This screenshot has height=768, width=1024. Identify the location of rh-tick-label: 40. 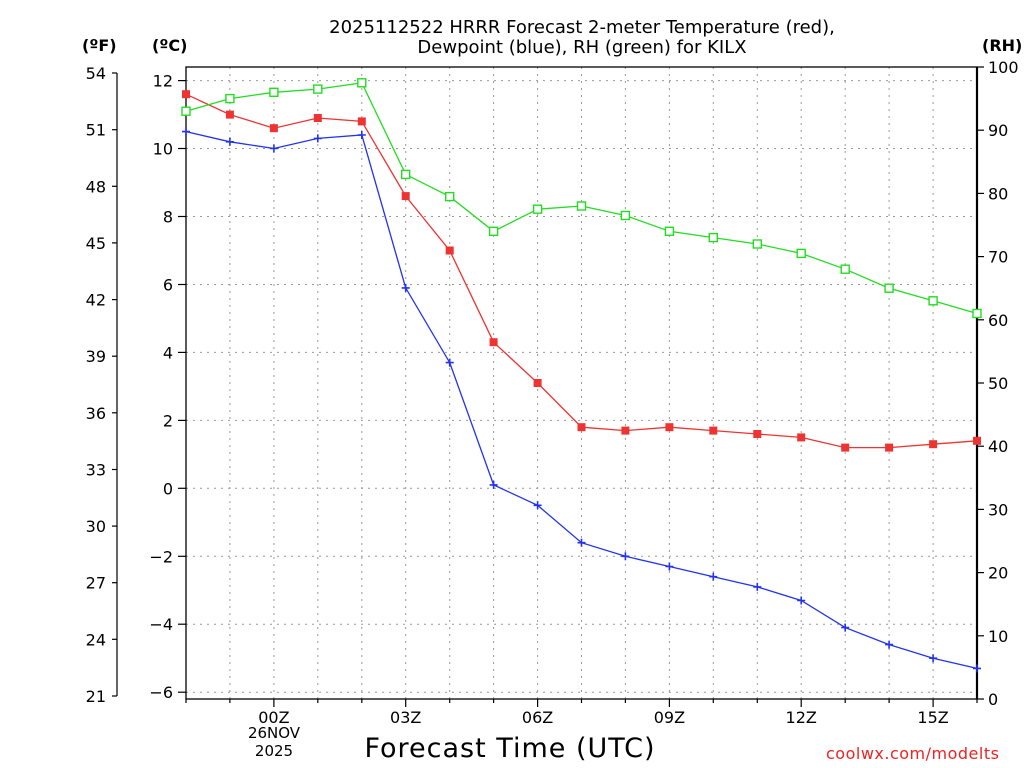
(998, 446).